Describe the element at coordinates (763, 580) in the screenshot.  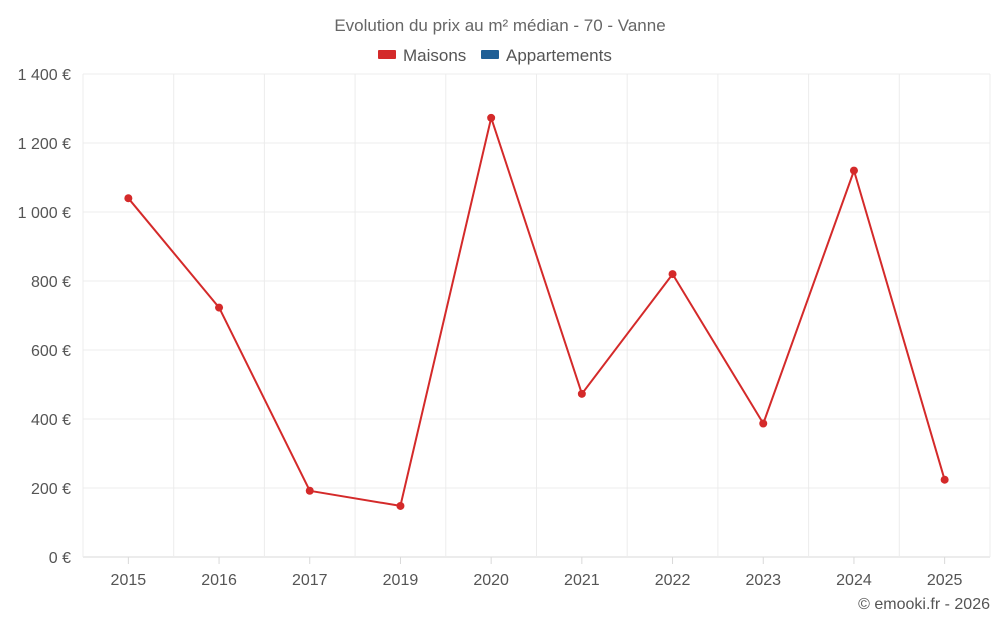
I see `x-tick-label: 2023` at that location.